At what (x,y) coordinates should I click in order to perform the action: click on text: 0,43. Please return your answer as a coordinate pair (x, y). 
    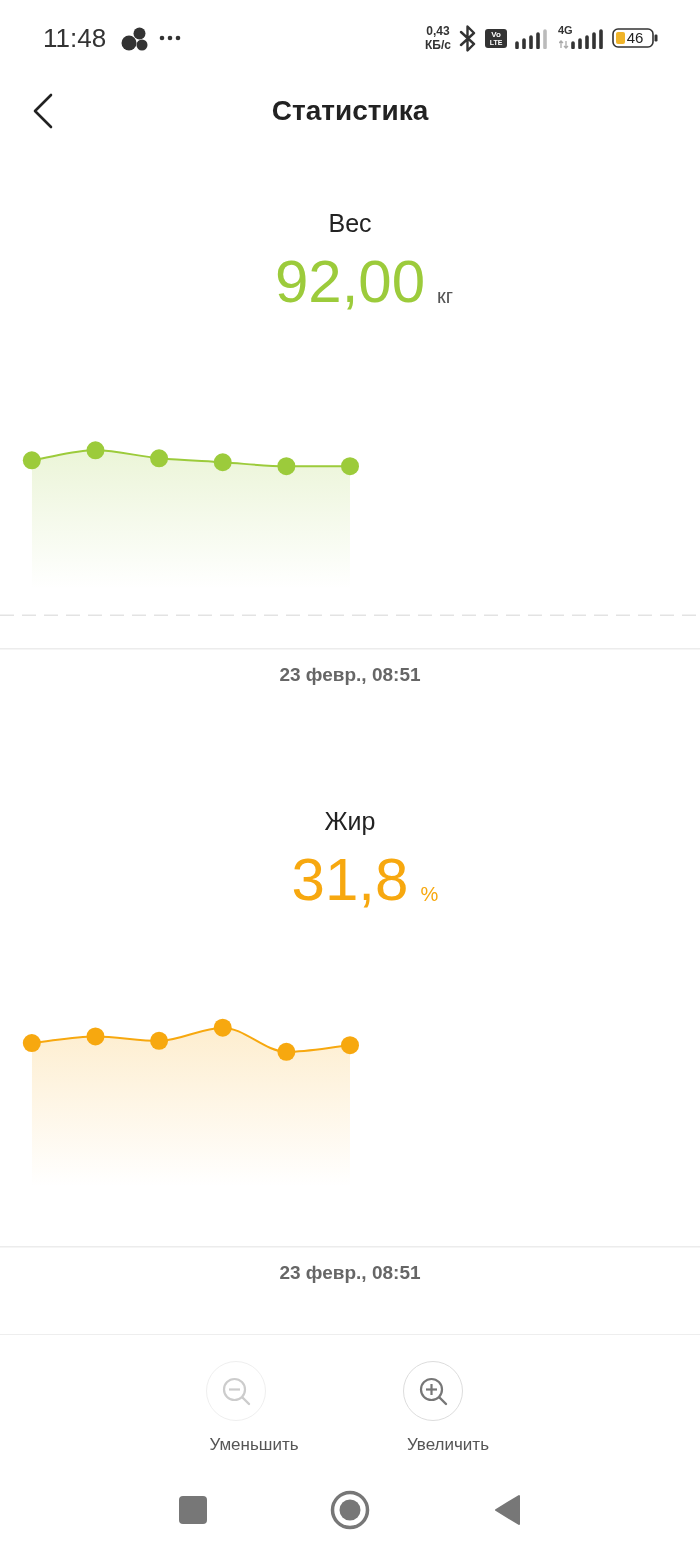
    Looking at the image, I should click on (438, 31).